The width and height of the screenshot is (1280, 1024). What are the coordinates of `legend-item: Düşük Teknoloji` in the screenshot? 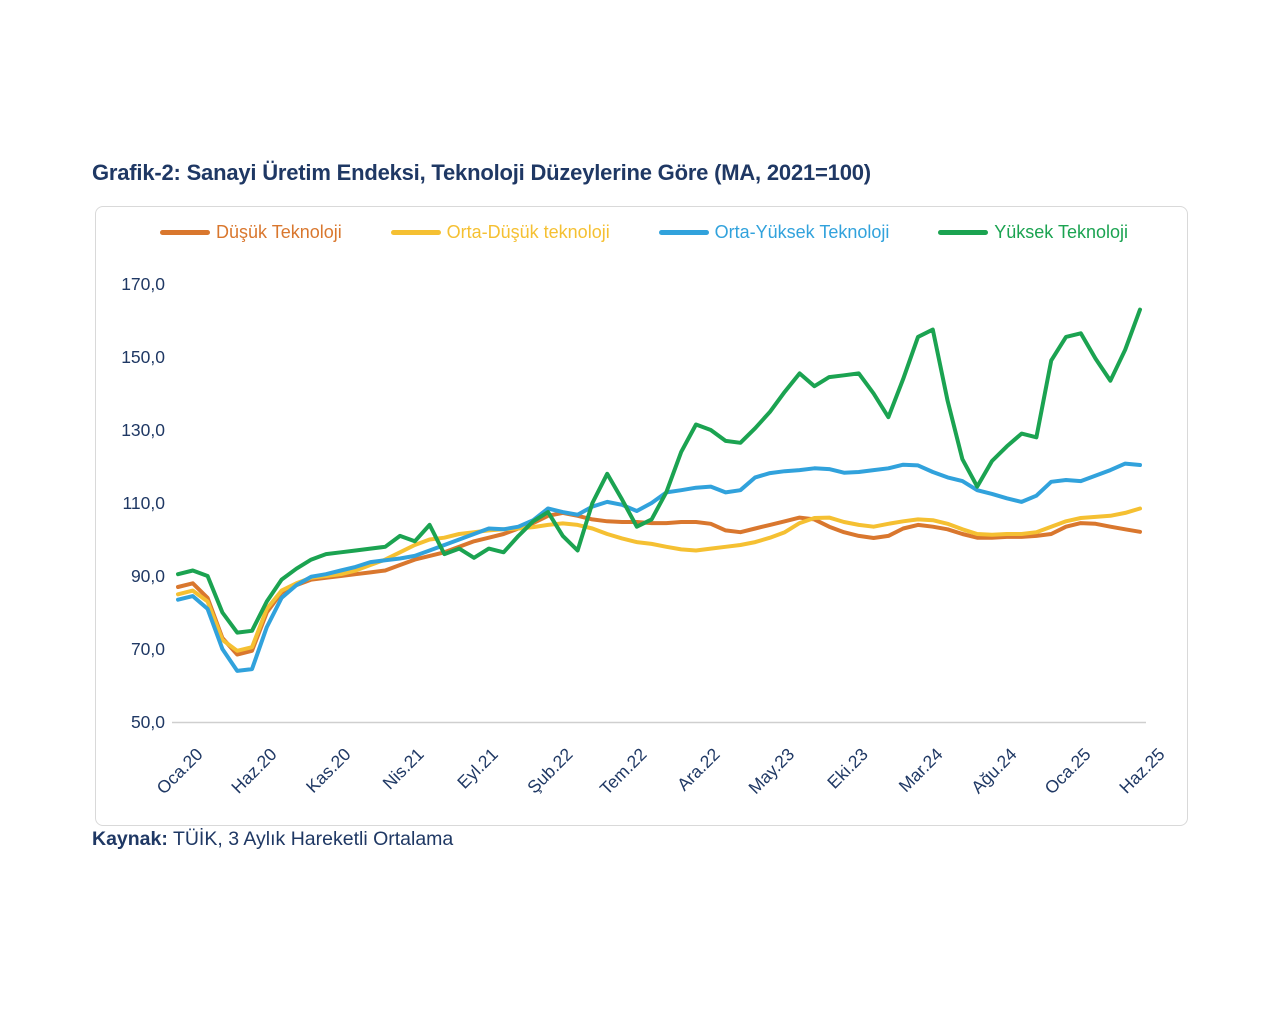 It's located at (251, 232).